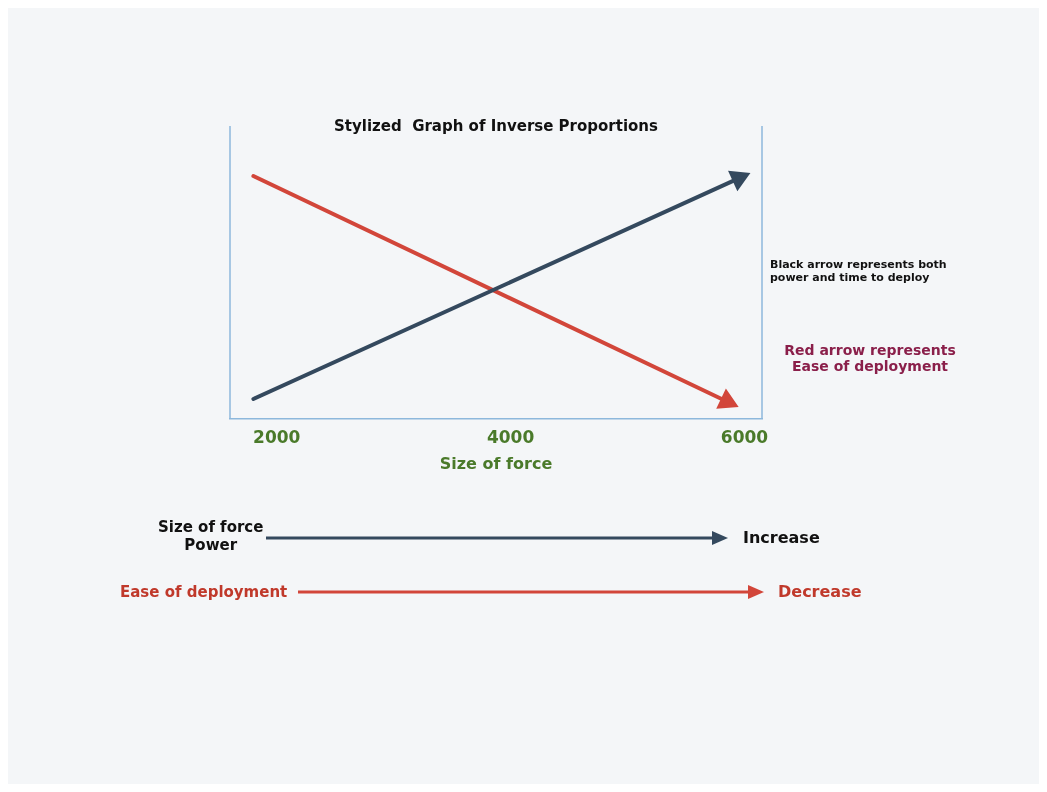 This screenshot has height=792, width=1047. Describe the element at coordinates (211, 536) in the screenshot. I see `text: Size of force Power` at that location.